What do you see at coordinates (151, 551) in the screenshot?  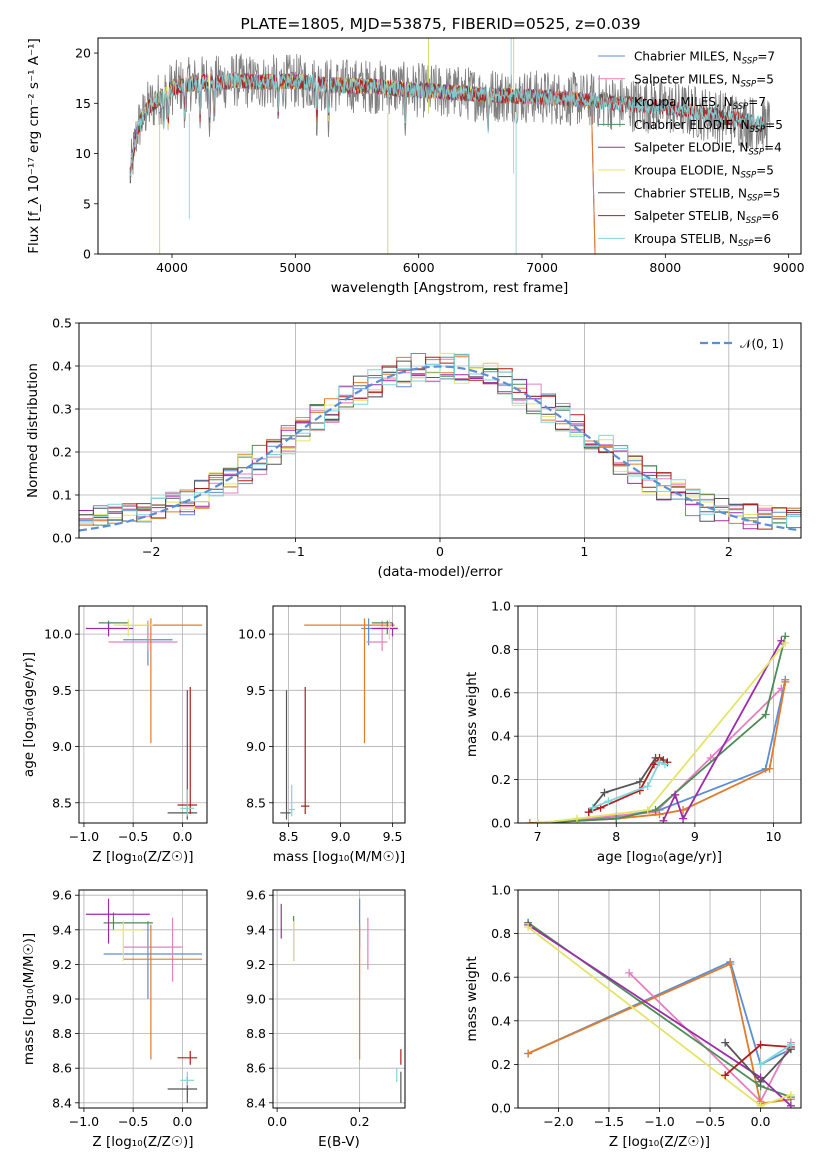 I see `x-tick-label: −2` at bounding box center [151, 551].